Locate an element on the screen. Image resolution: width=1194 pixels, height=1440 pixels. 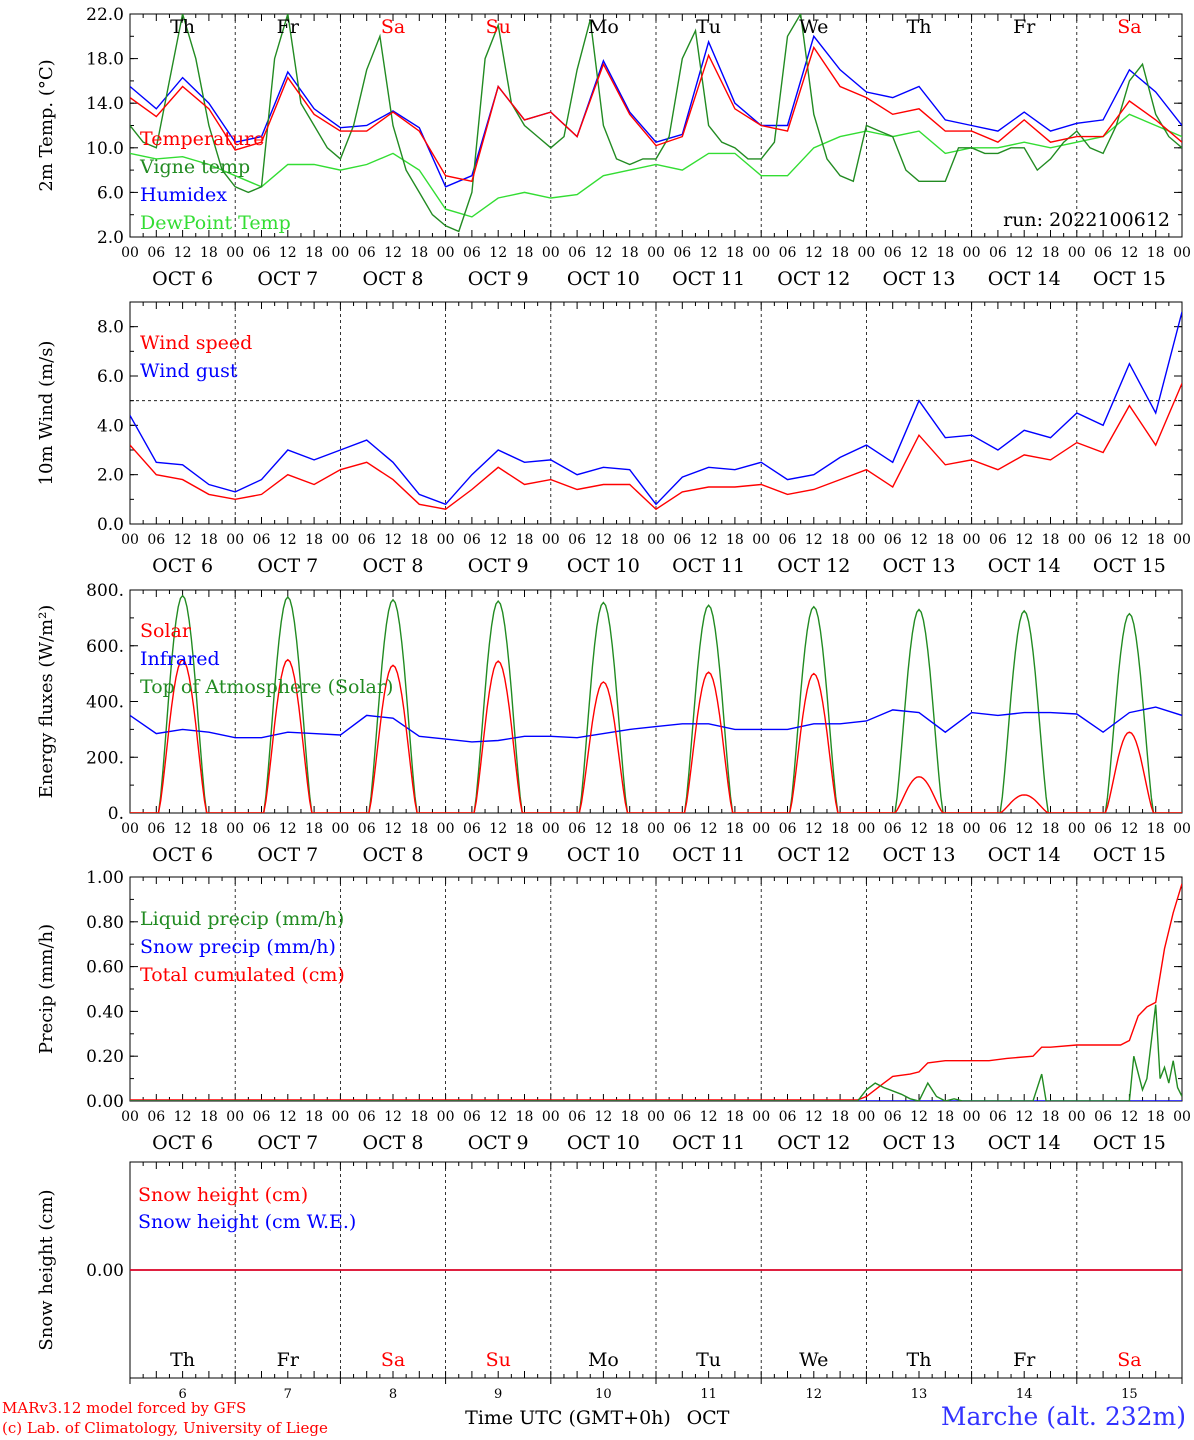
y-tick-label: 200. is located at coordinates (105, 758).